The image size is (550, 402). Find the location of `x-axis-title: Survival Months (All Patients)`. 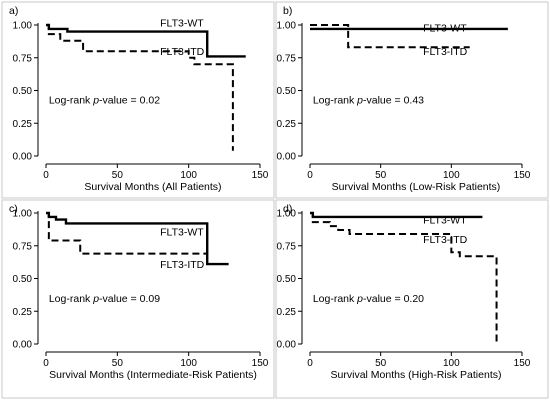

x-axis-title: Survival Months (All Patients) is located at coordinates (152, 187).